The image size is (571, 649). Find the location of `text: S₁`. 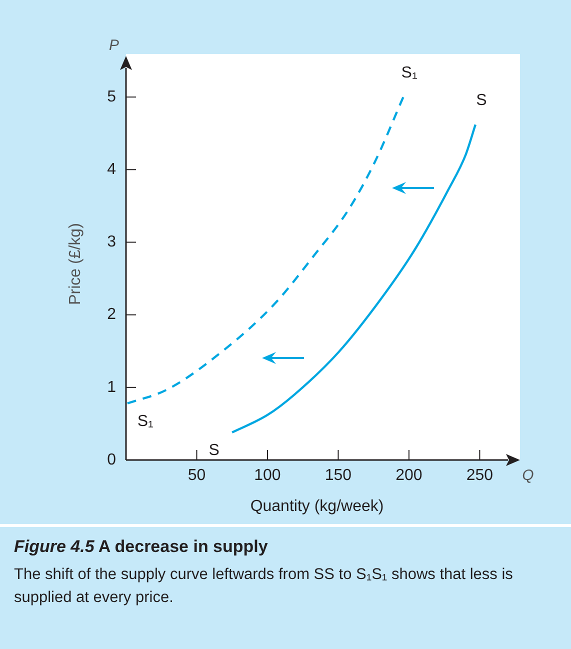

text: S₁ is located at coordinates (409, 73).